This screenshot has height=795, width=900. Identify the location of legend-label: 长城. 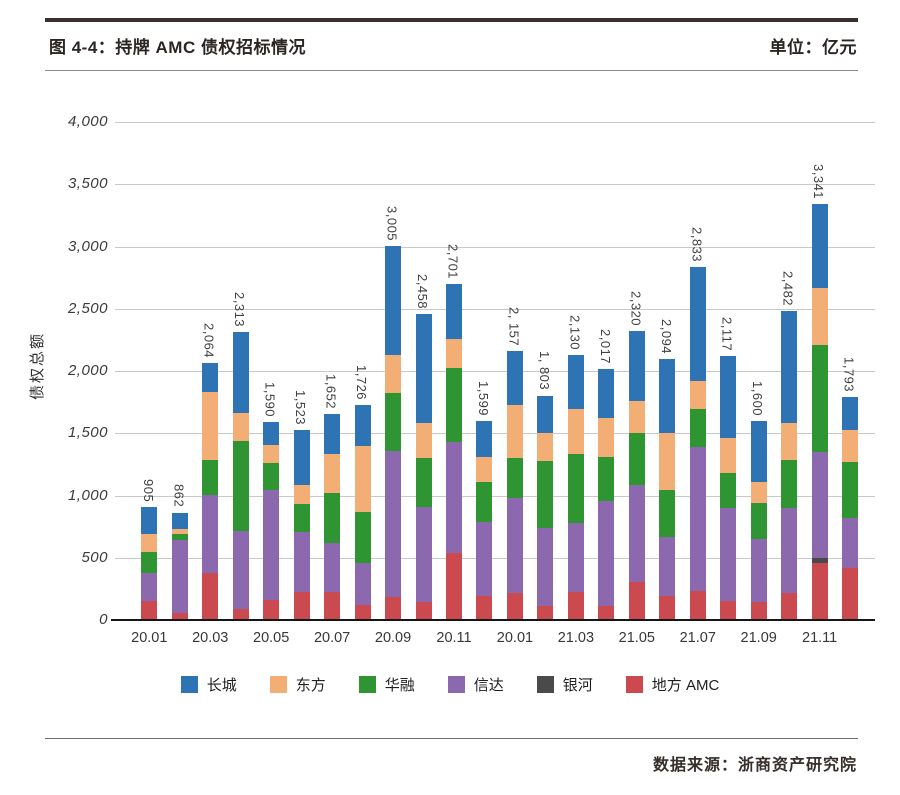
(221, 685).